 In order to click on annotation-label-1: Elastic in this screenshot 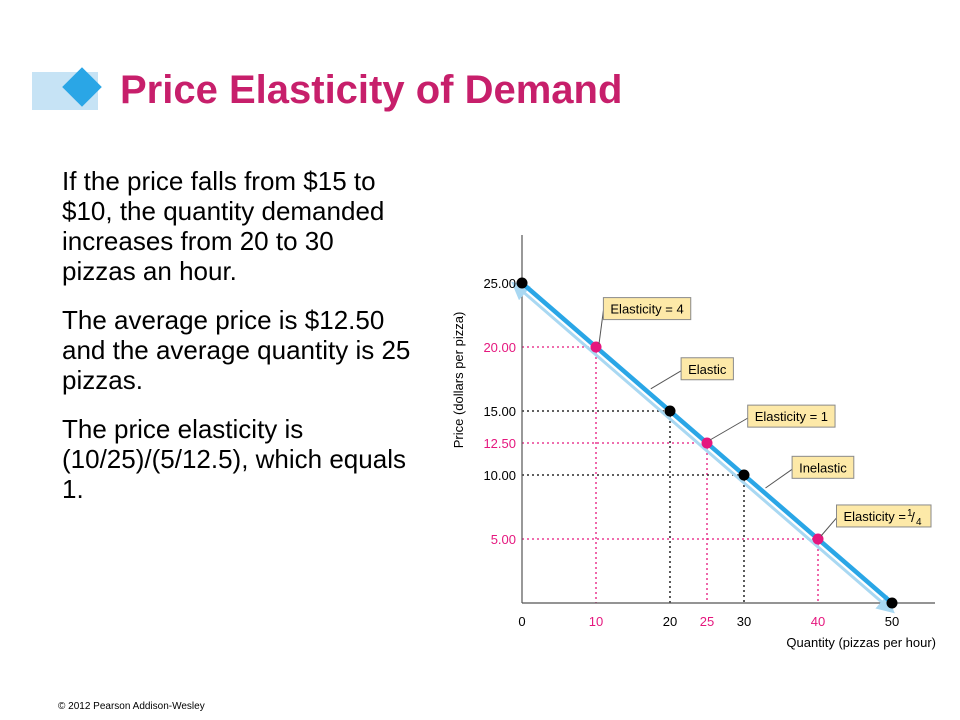, I will do `click(707, 369)`.